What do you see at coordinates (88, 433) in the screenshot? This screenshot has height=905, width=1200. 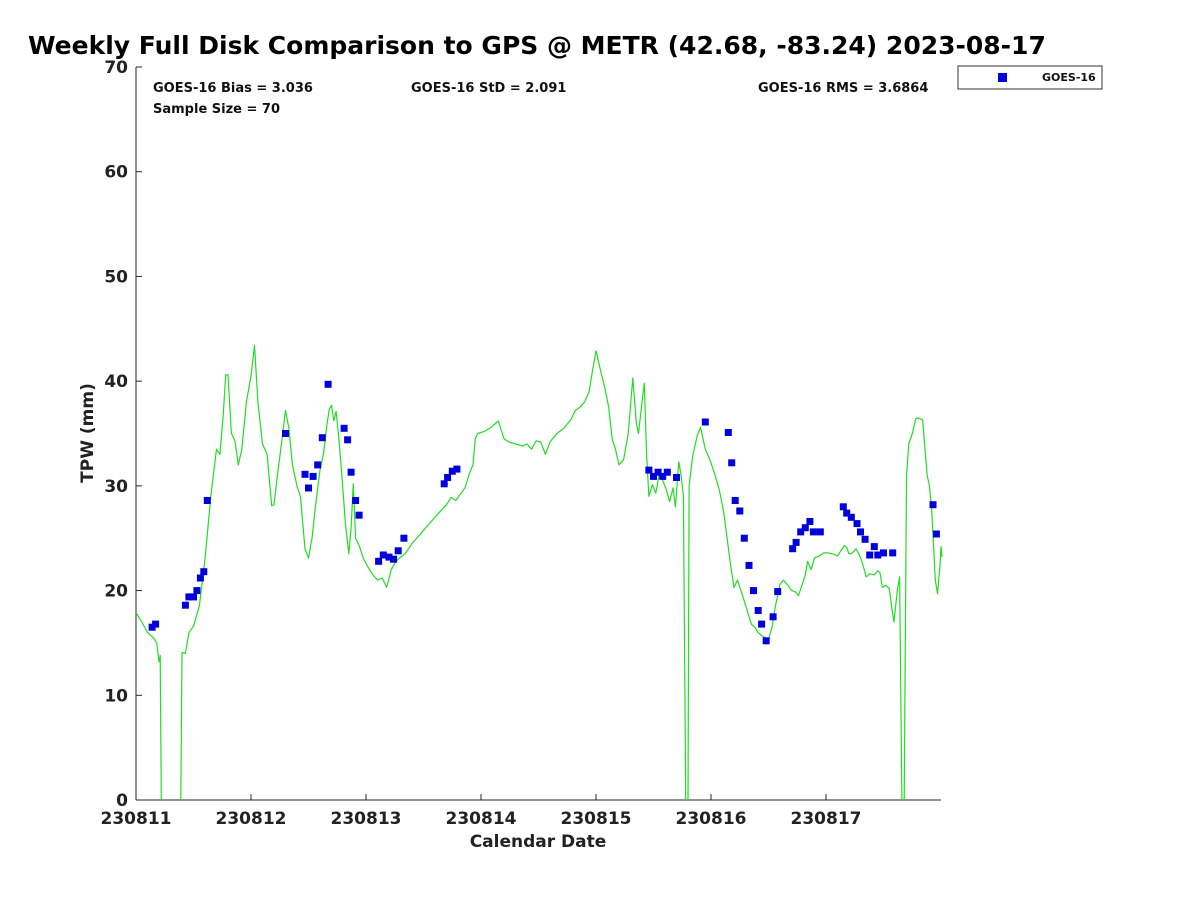 I see `y-axis-label: TPW (mm)` at bounding box center [88, 433].